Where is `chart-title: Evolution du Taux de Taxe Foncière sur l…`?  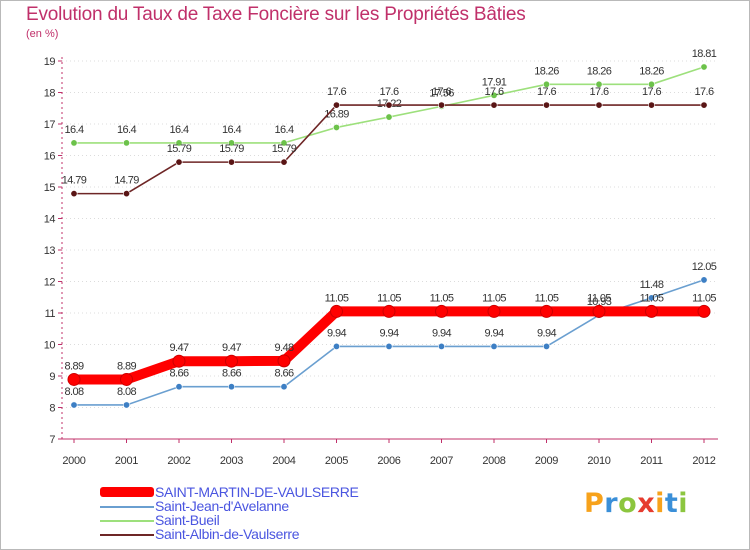
chart-title: Evolution du Taux de Taxe Foncière sur l… is located at coordinates (276, 14).